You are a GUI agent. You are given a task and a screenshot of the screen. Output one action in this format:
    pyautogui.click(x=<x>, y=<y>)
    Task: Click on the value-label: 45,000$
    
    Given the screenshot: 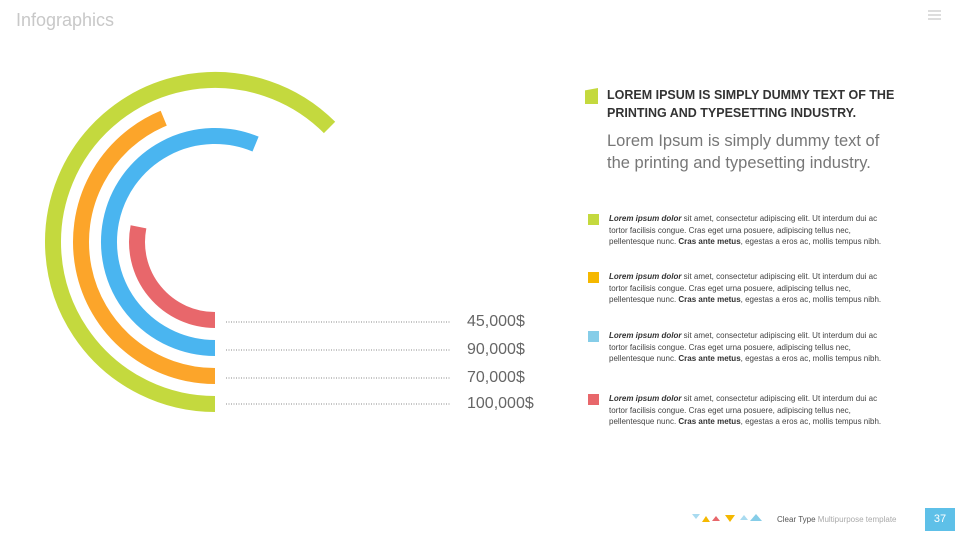 What is the action you would take?
    pyautogui.click(x=496, y=321)
    